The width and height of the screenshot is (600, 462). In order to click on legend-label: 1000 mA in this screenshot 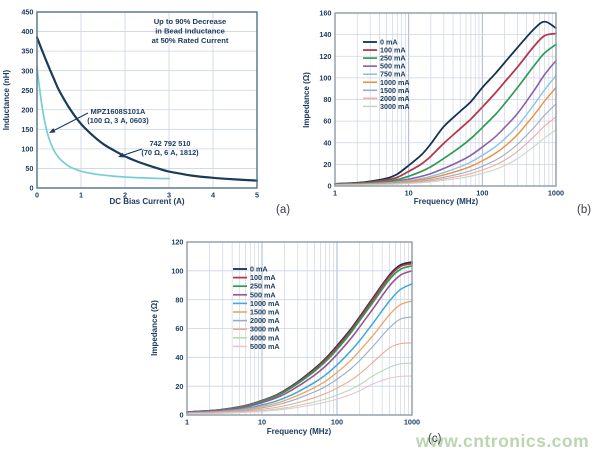, I will do `click(395, 82)`.